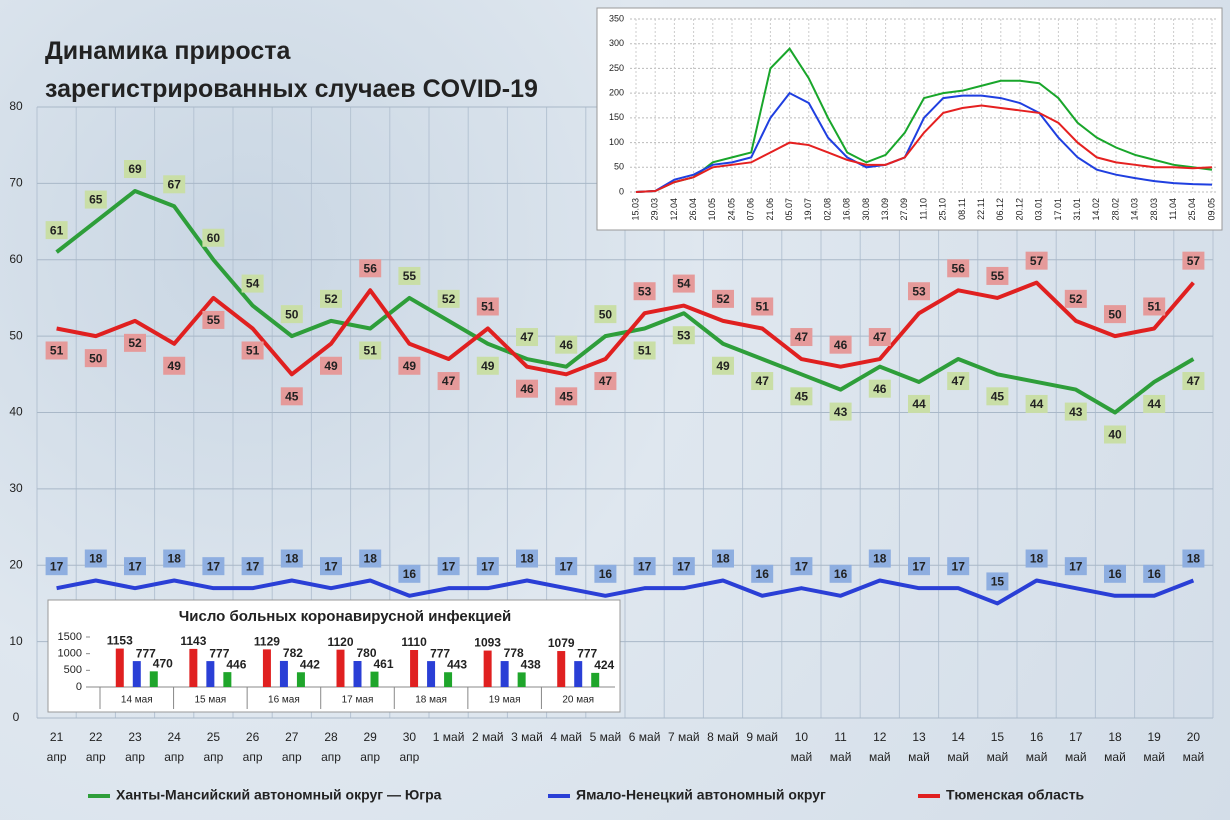 The image size is (1230, 820). I want to click on value-label: 61, so click(57, 230).